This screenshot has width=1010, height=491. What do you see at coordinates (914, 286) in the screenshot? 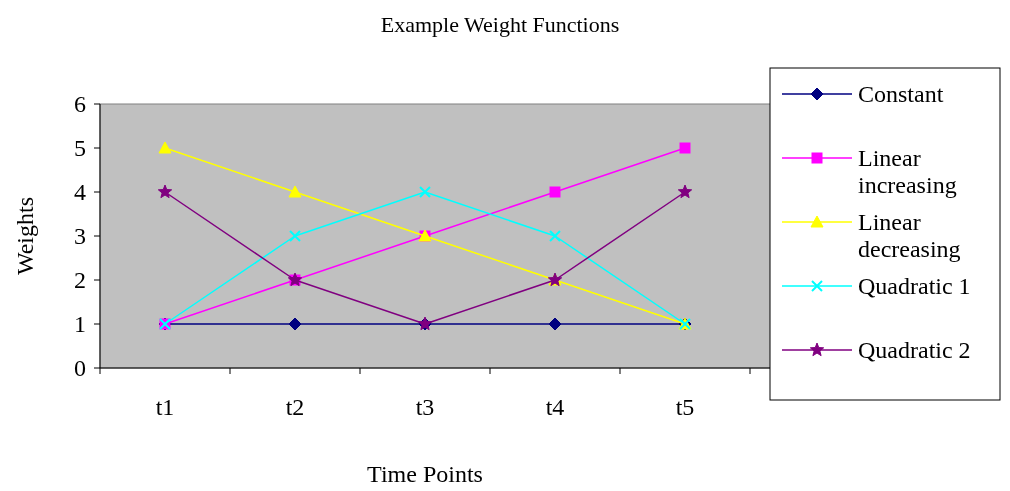
I see `legend-label: Quadratic 1` at bounding box center [914, 286].